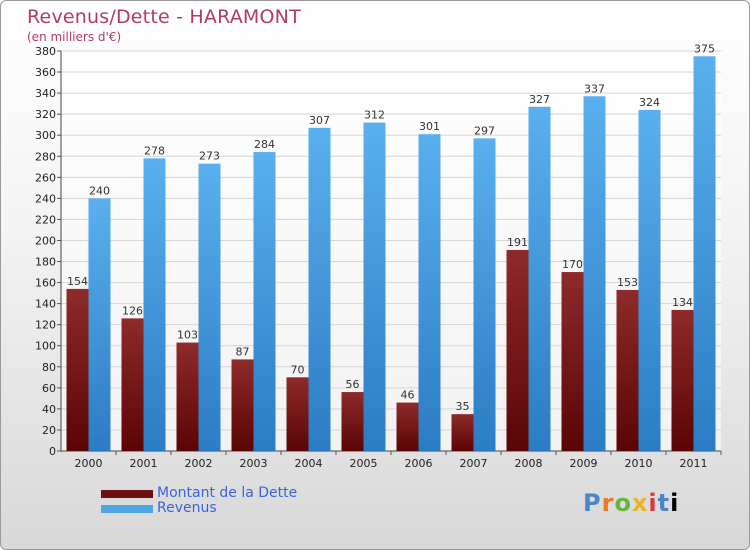  I want to click on x-tick-label: 2001, so click(144, 463).